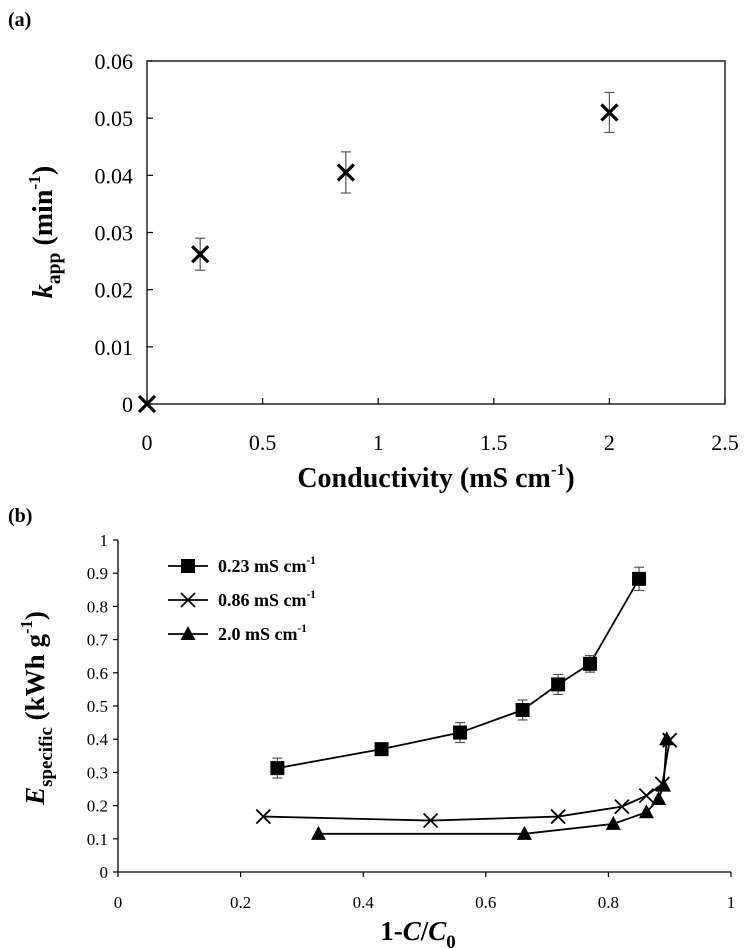 The height and width of the screenshot is (948, 745). I want to click on panel-b-y-axis-title-sup: -1, so click(26, 627).